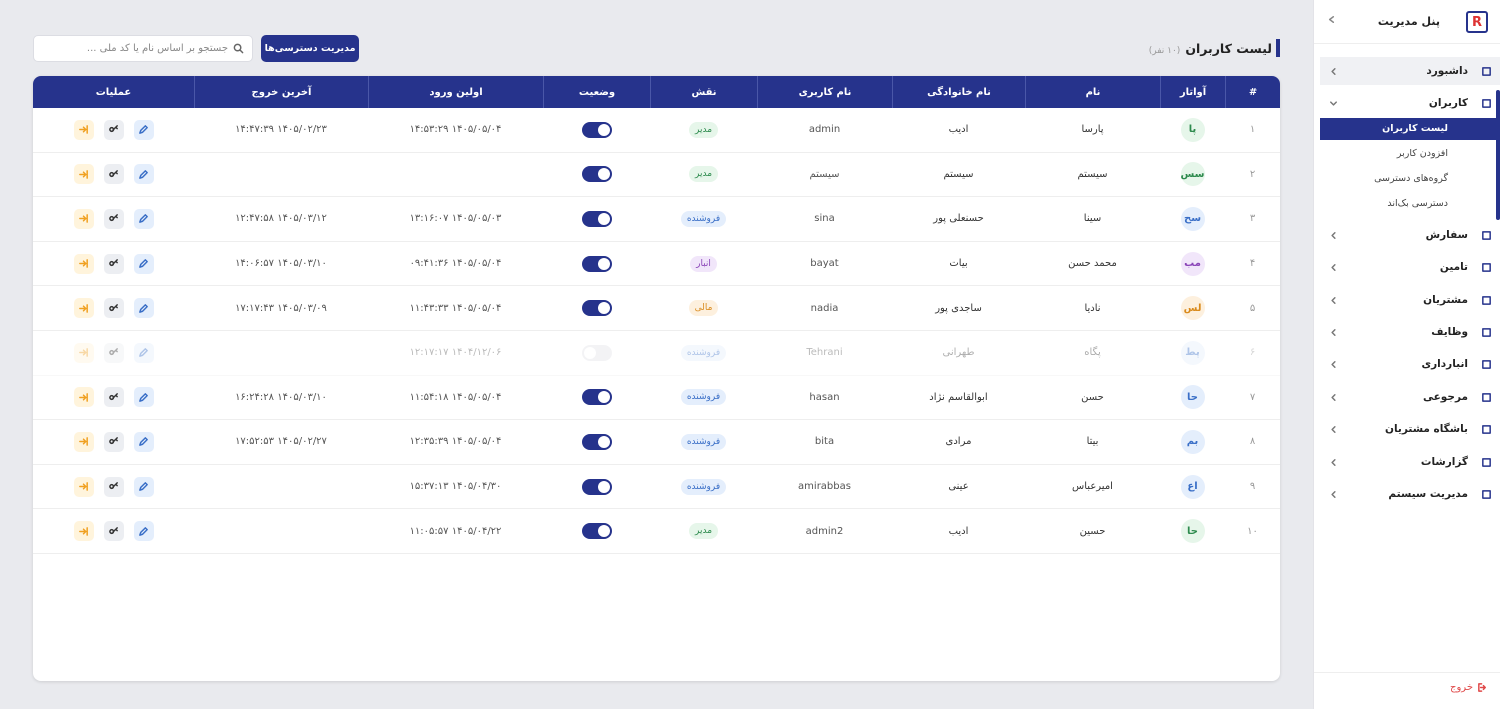 The height and width of the screenshot is (709, 1500). I want to click on row-index: ۶, so click(1252, 353).